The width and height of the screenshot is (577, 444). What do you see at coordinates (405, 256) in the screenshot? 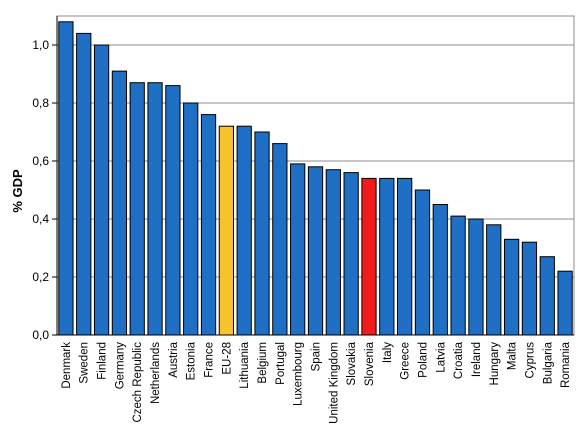
I see `bar-greece` at bounding box center [405, 256].